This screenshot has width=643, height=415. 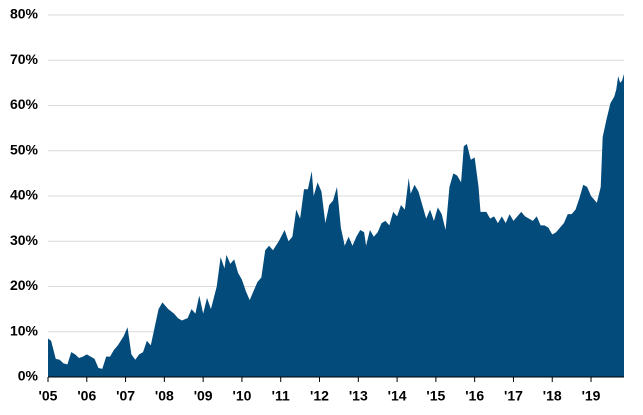 What do you see at coordinates (474, 396) in the screenshot?
I see `x-tick-label: '16` at bounding box center [474, 396].